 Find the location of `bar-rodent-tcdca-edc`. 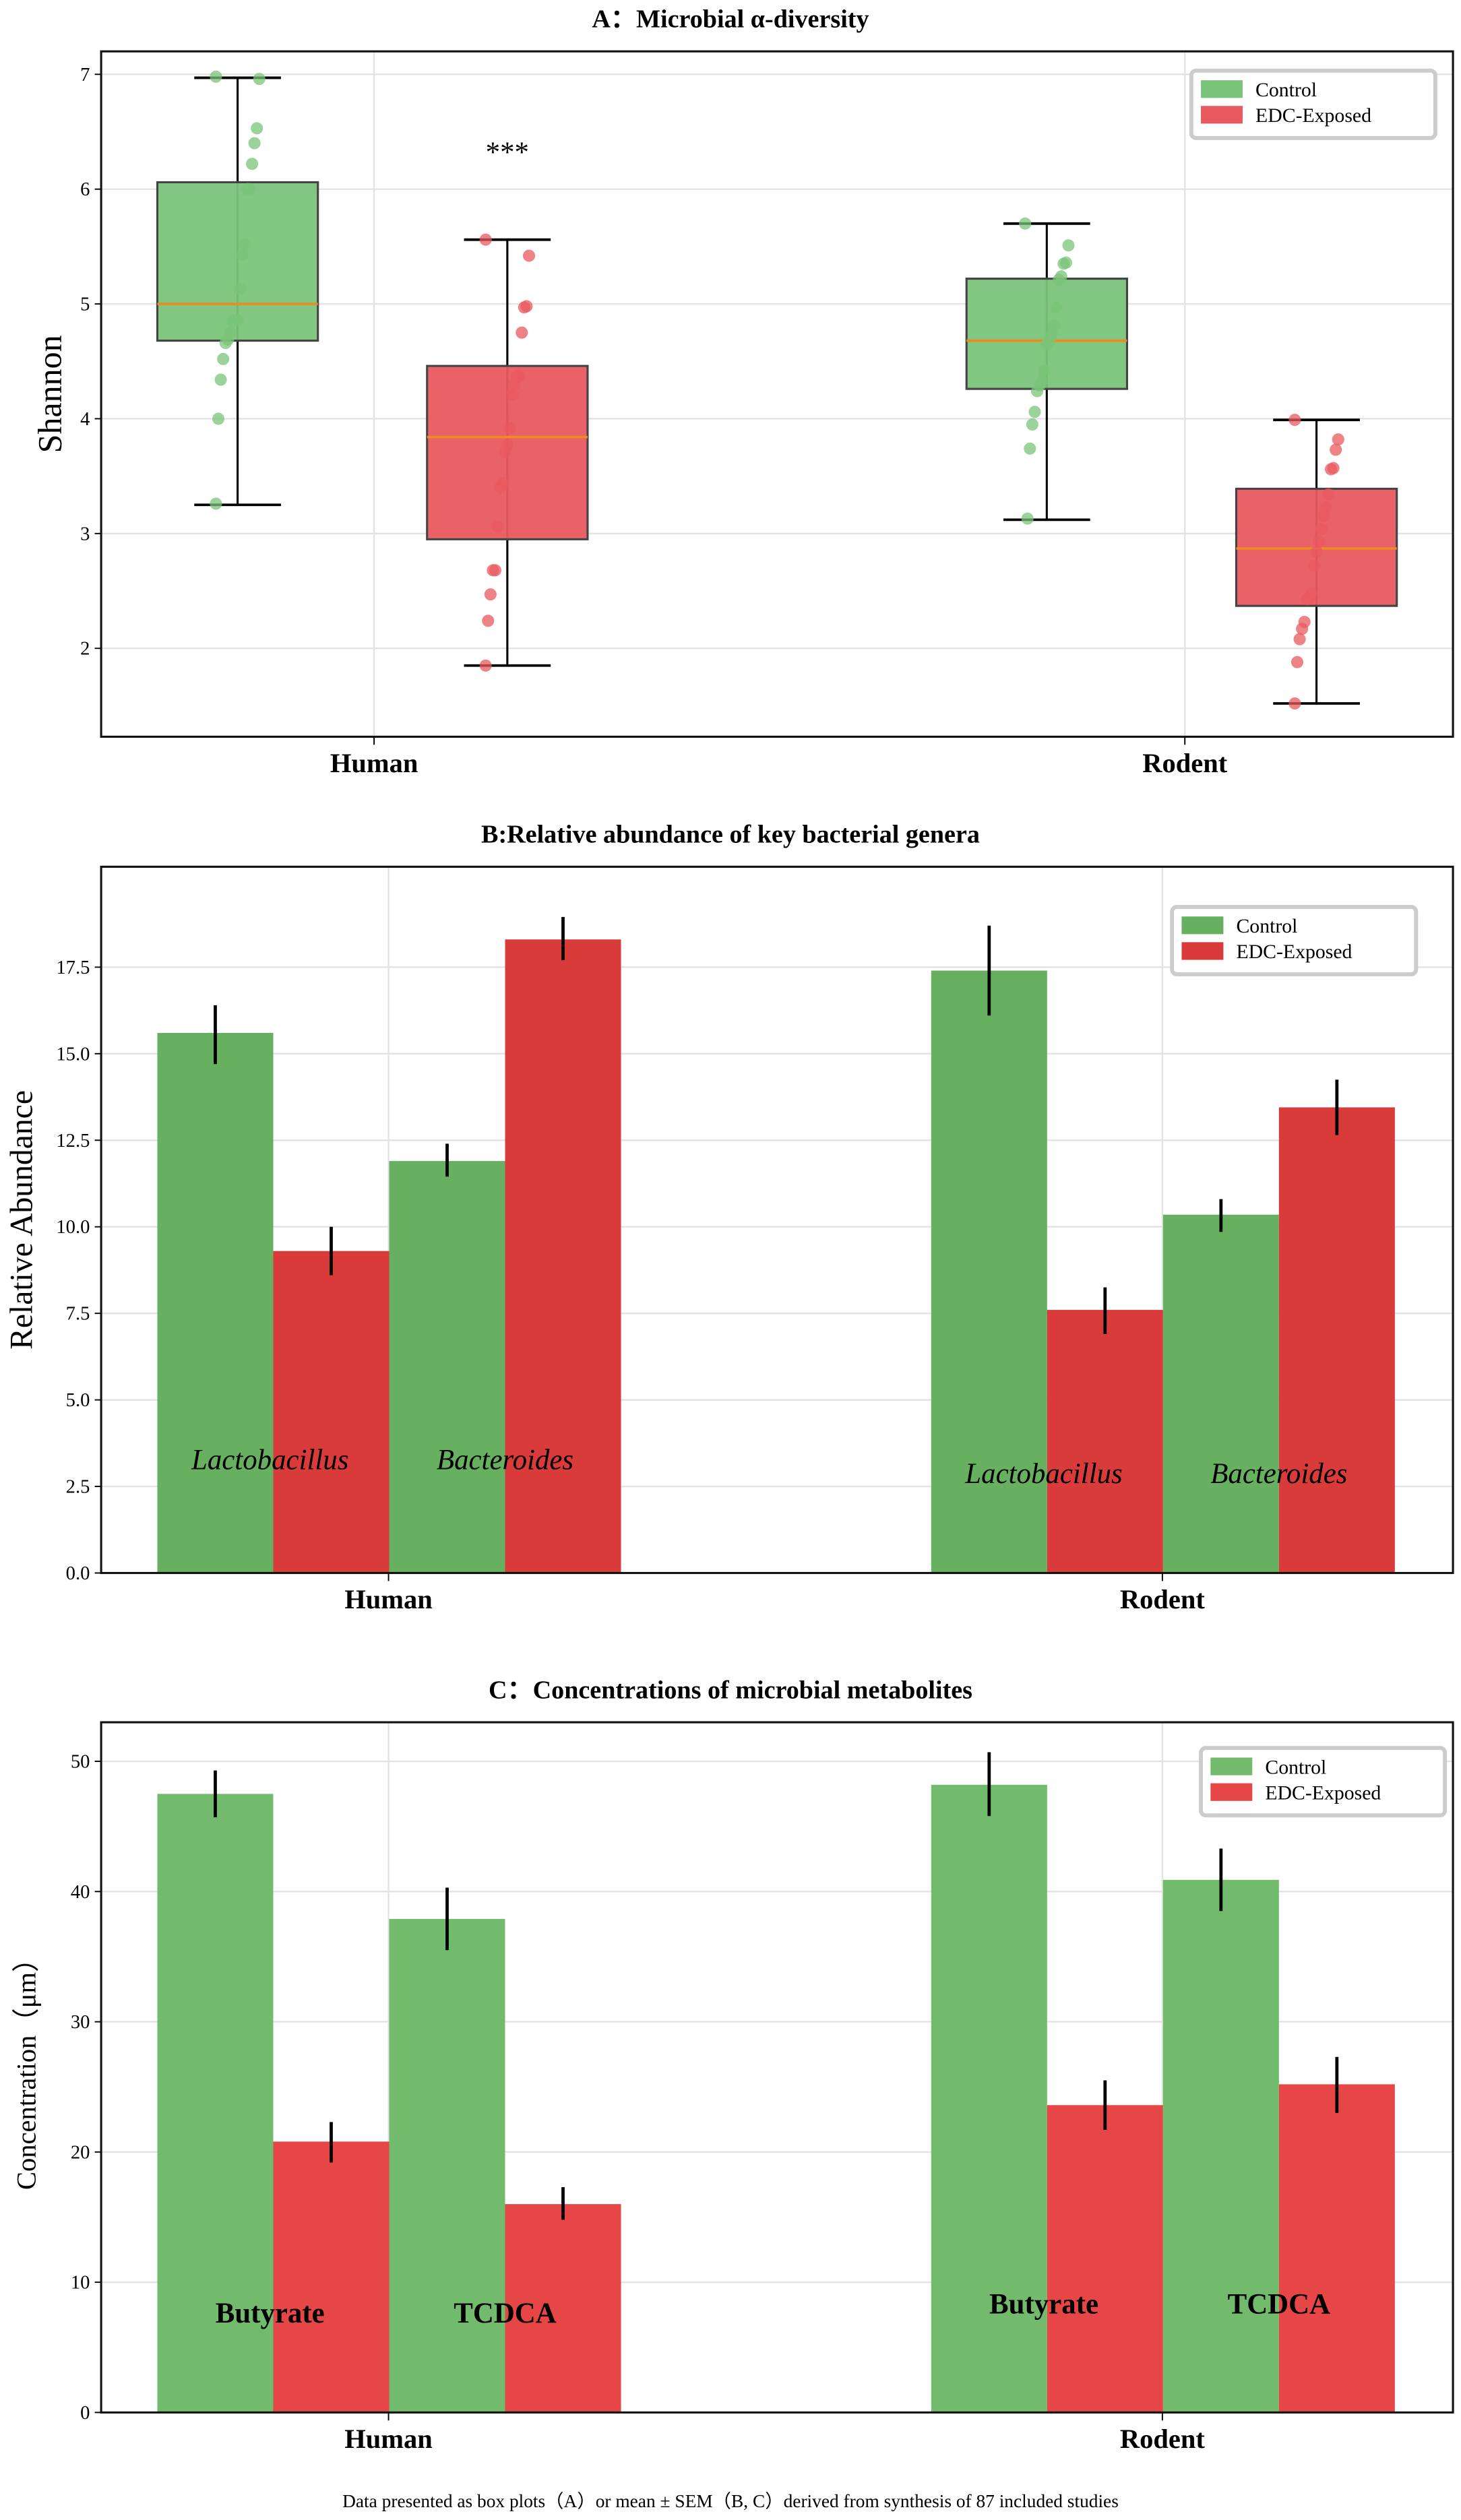

bar-rodent-tcdca-edc is located at coordinates (1336, 2248).